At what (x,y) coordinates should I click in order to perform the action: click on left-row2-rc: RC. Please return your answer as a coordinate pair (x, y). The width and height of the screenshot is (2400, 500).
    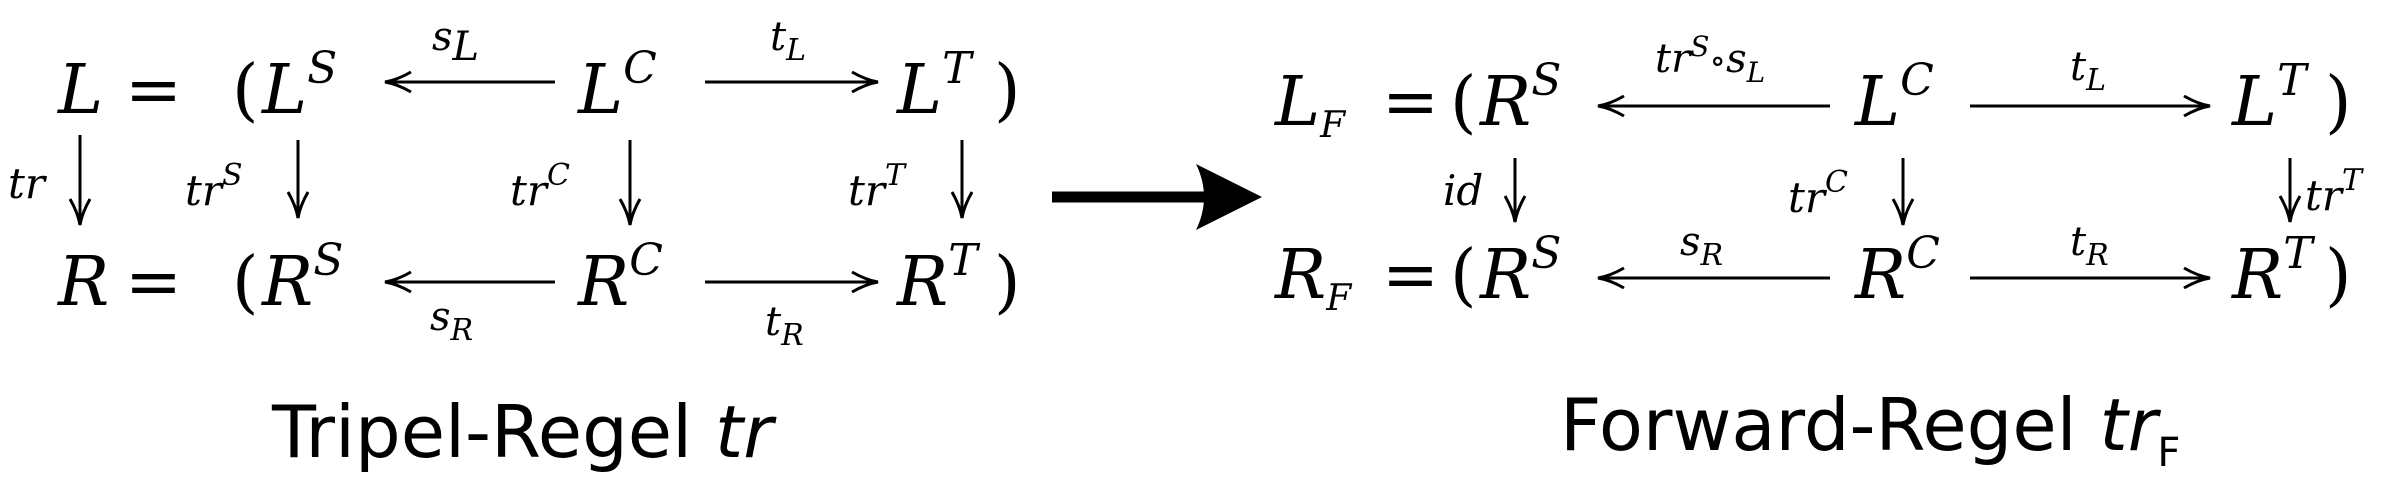
    Looking at the image, I should click on (619, 278).